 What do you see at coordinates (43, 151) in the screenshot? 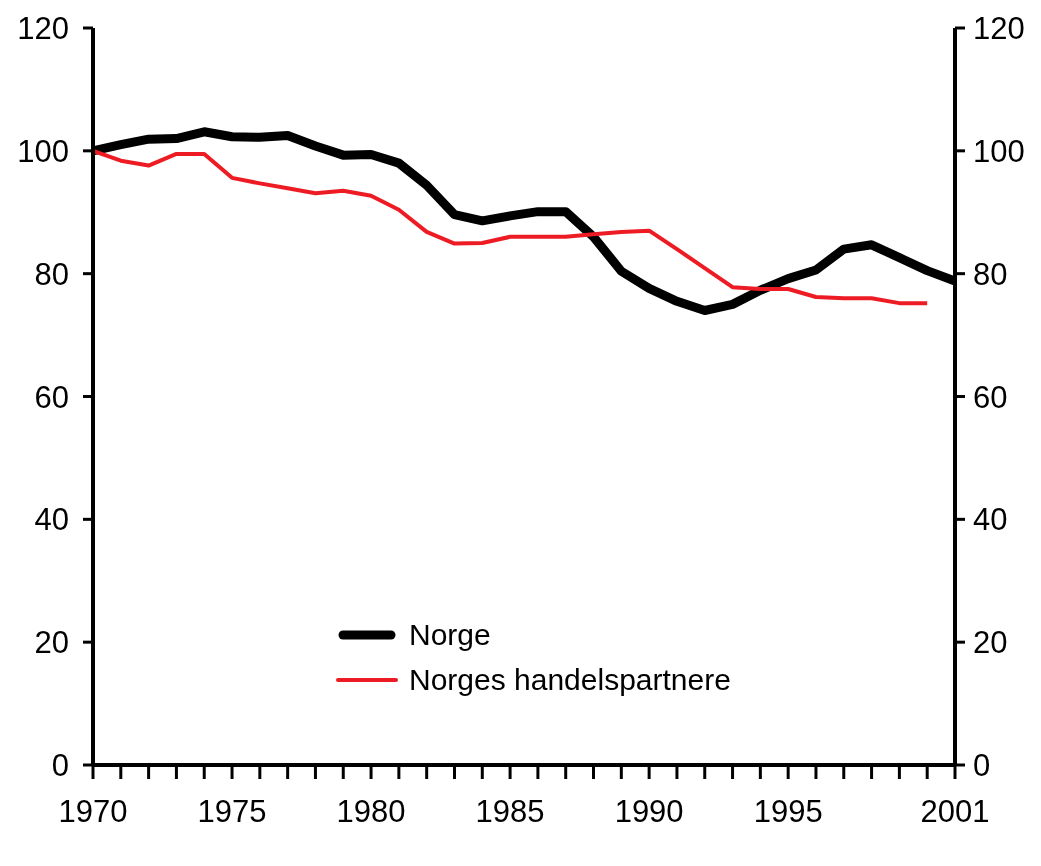
I see `y-tick-label: 100` at bounding box center [43, 151].